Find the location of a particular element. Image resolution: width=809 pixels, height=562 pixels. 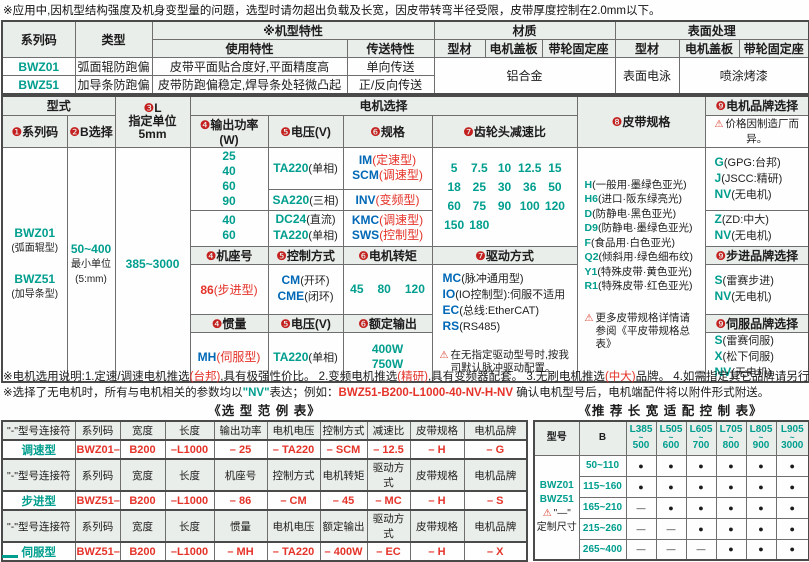

inertia-cell: MH(伺服型) is located at coordinates (229, 356).